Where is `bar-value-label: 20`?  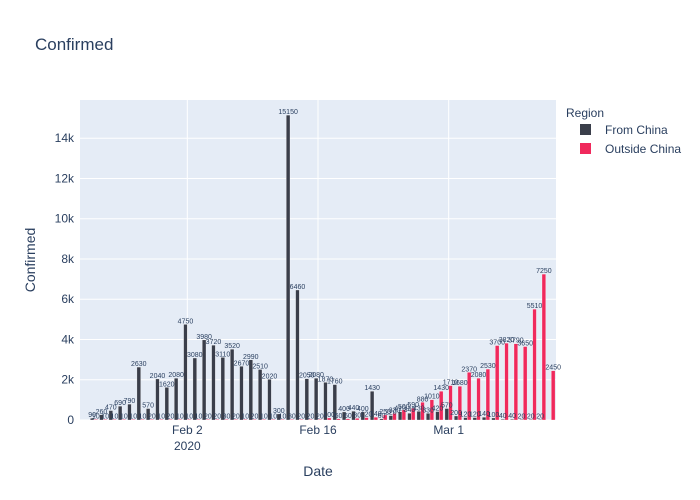
bar-value-label: 20 is located at coordinates (311, 416).